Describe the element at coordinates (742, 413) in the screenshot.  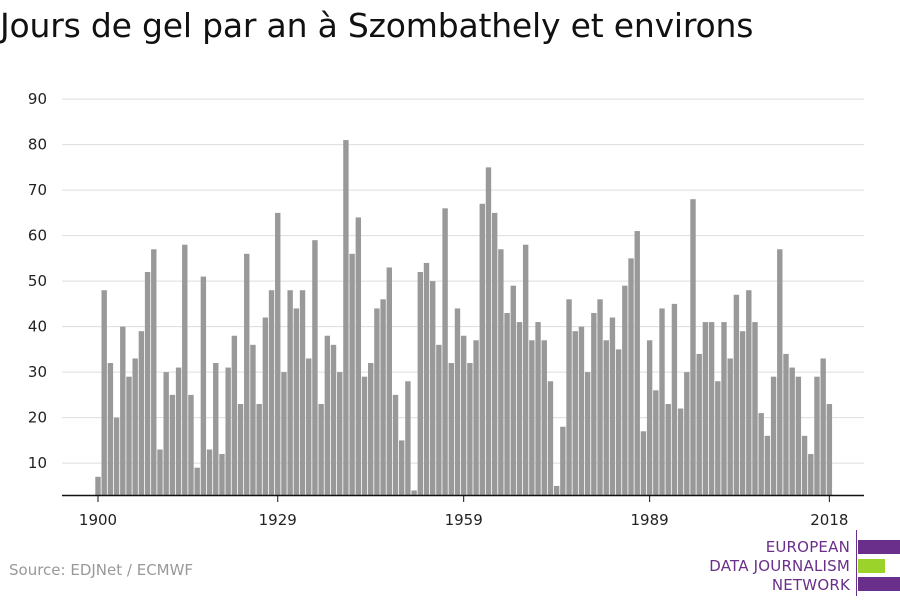
I see `bar-2004` at that location.